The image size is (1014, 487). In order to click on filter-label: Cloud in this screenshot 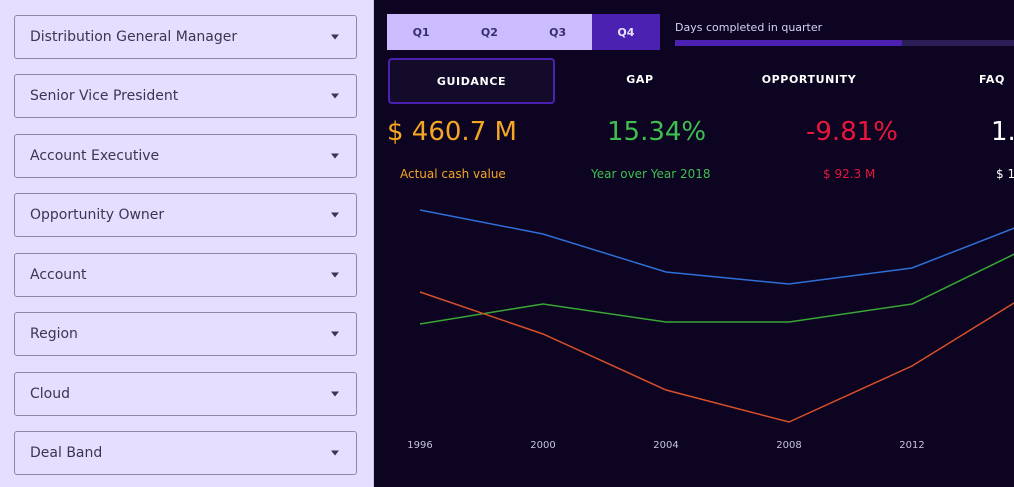, I will do `click(50, 394)`.